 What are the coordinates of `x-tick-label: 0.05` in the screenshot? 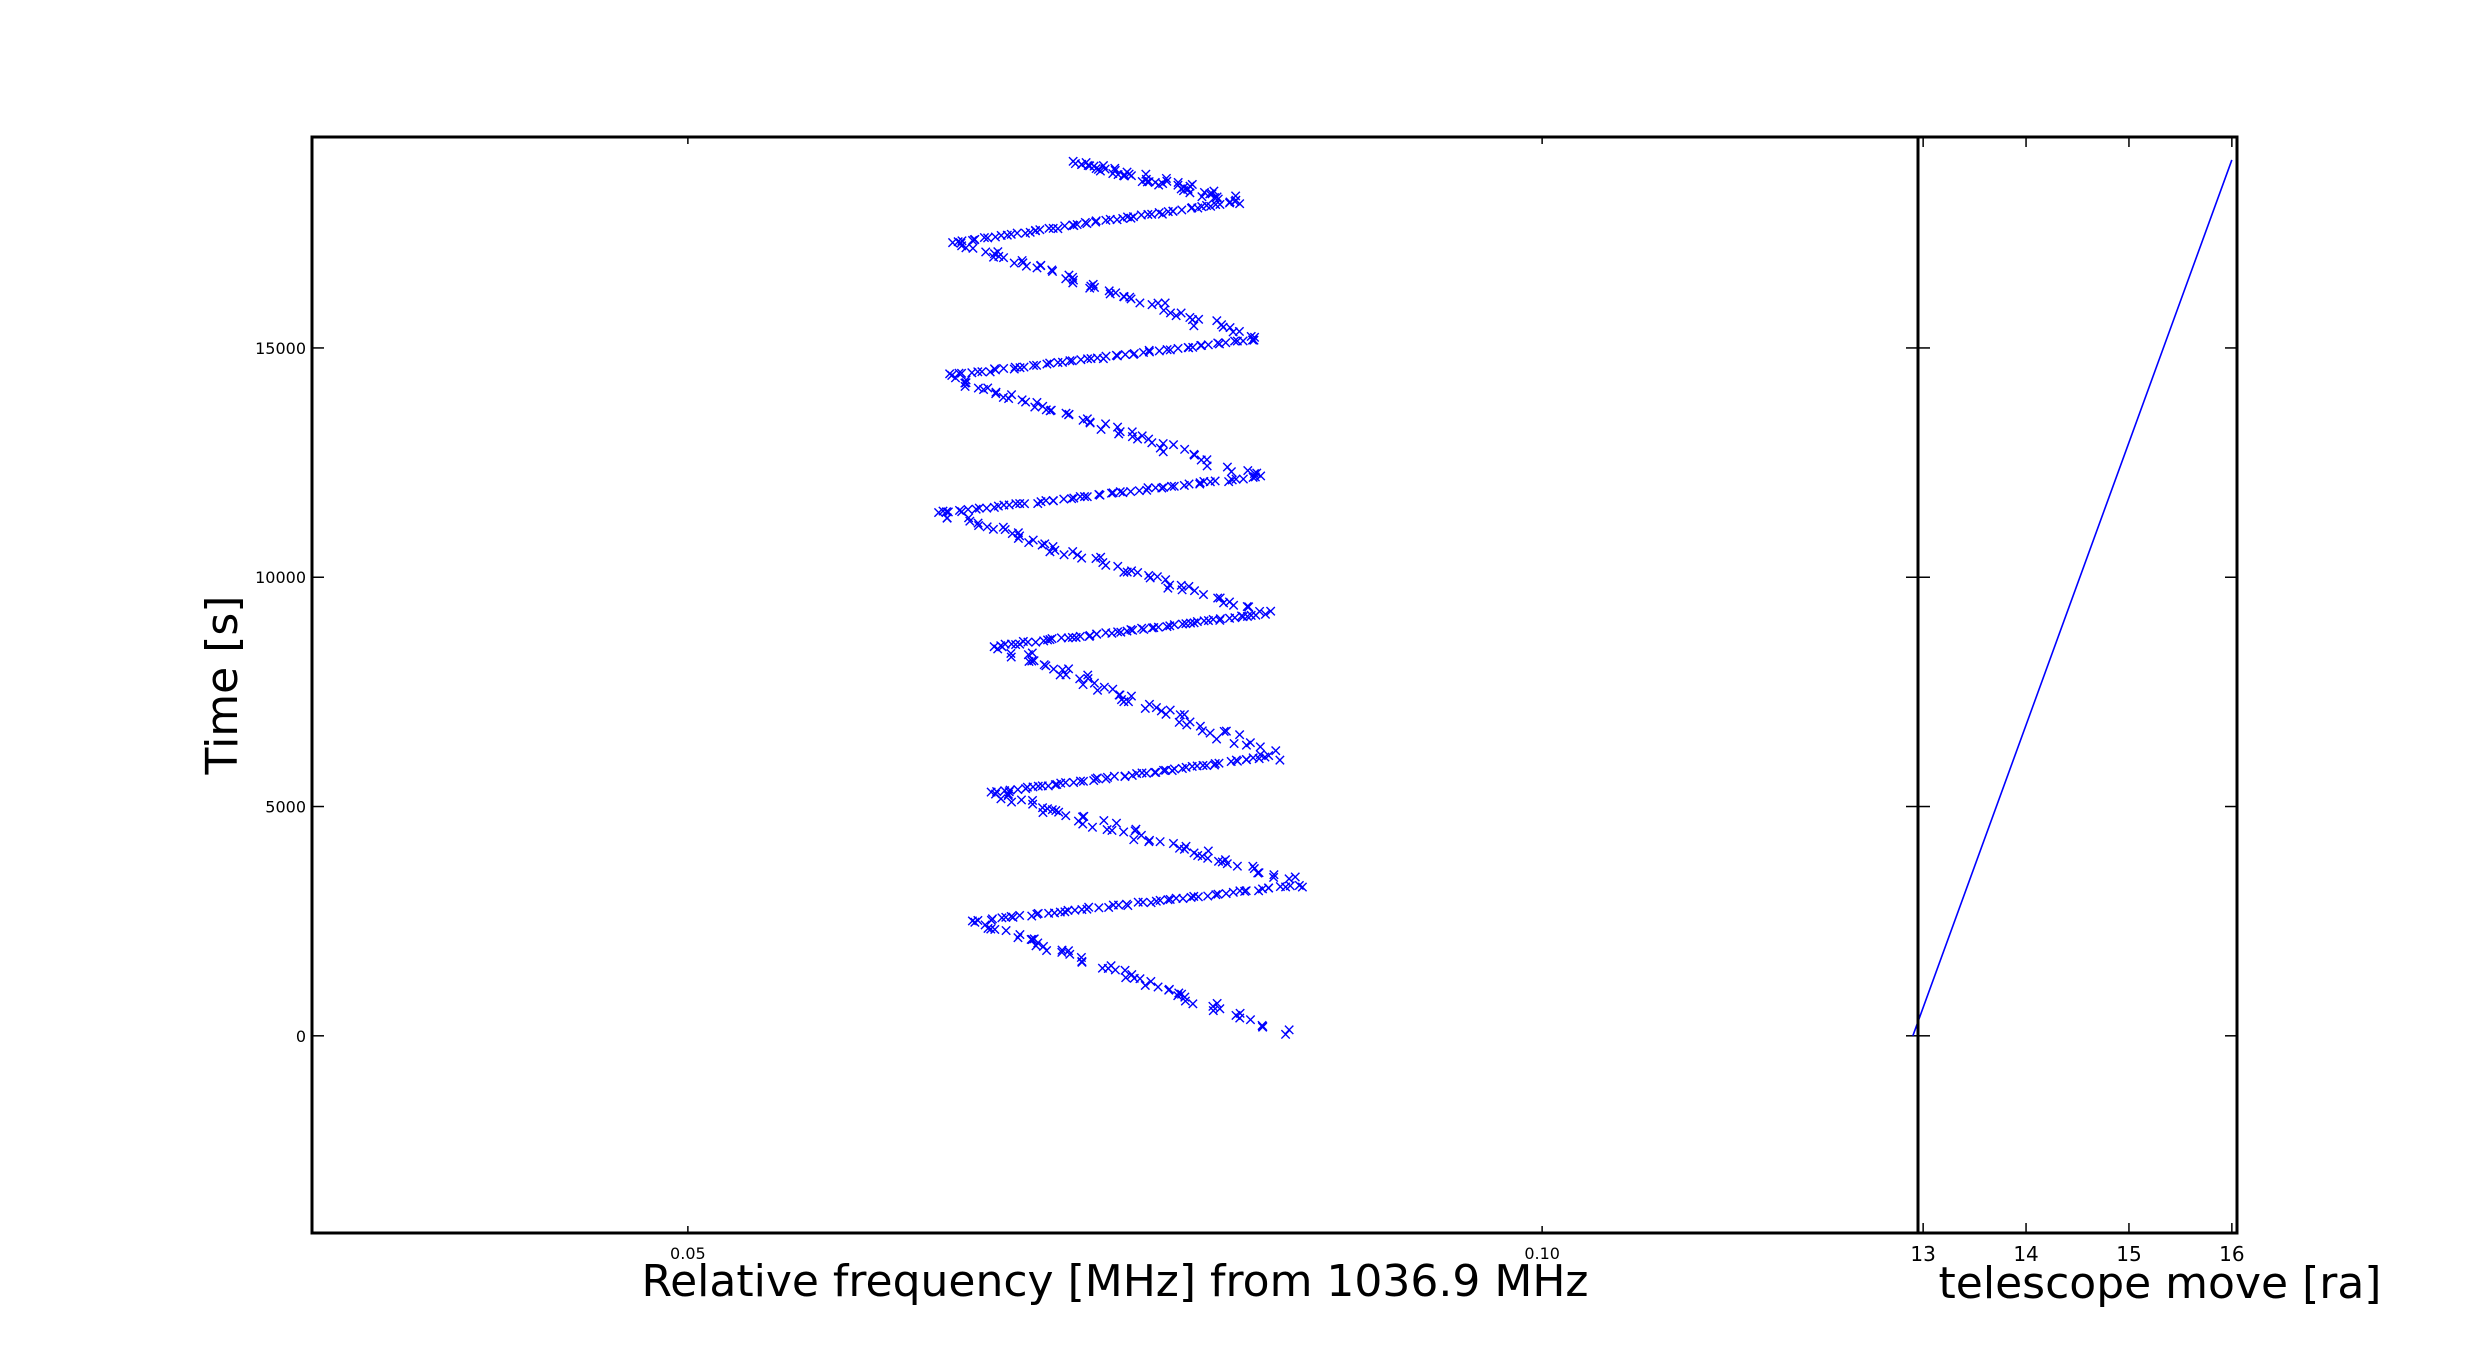 It's located at (688, 1253).